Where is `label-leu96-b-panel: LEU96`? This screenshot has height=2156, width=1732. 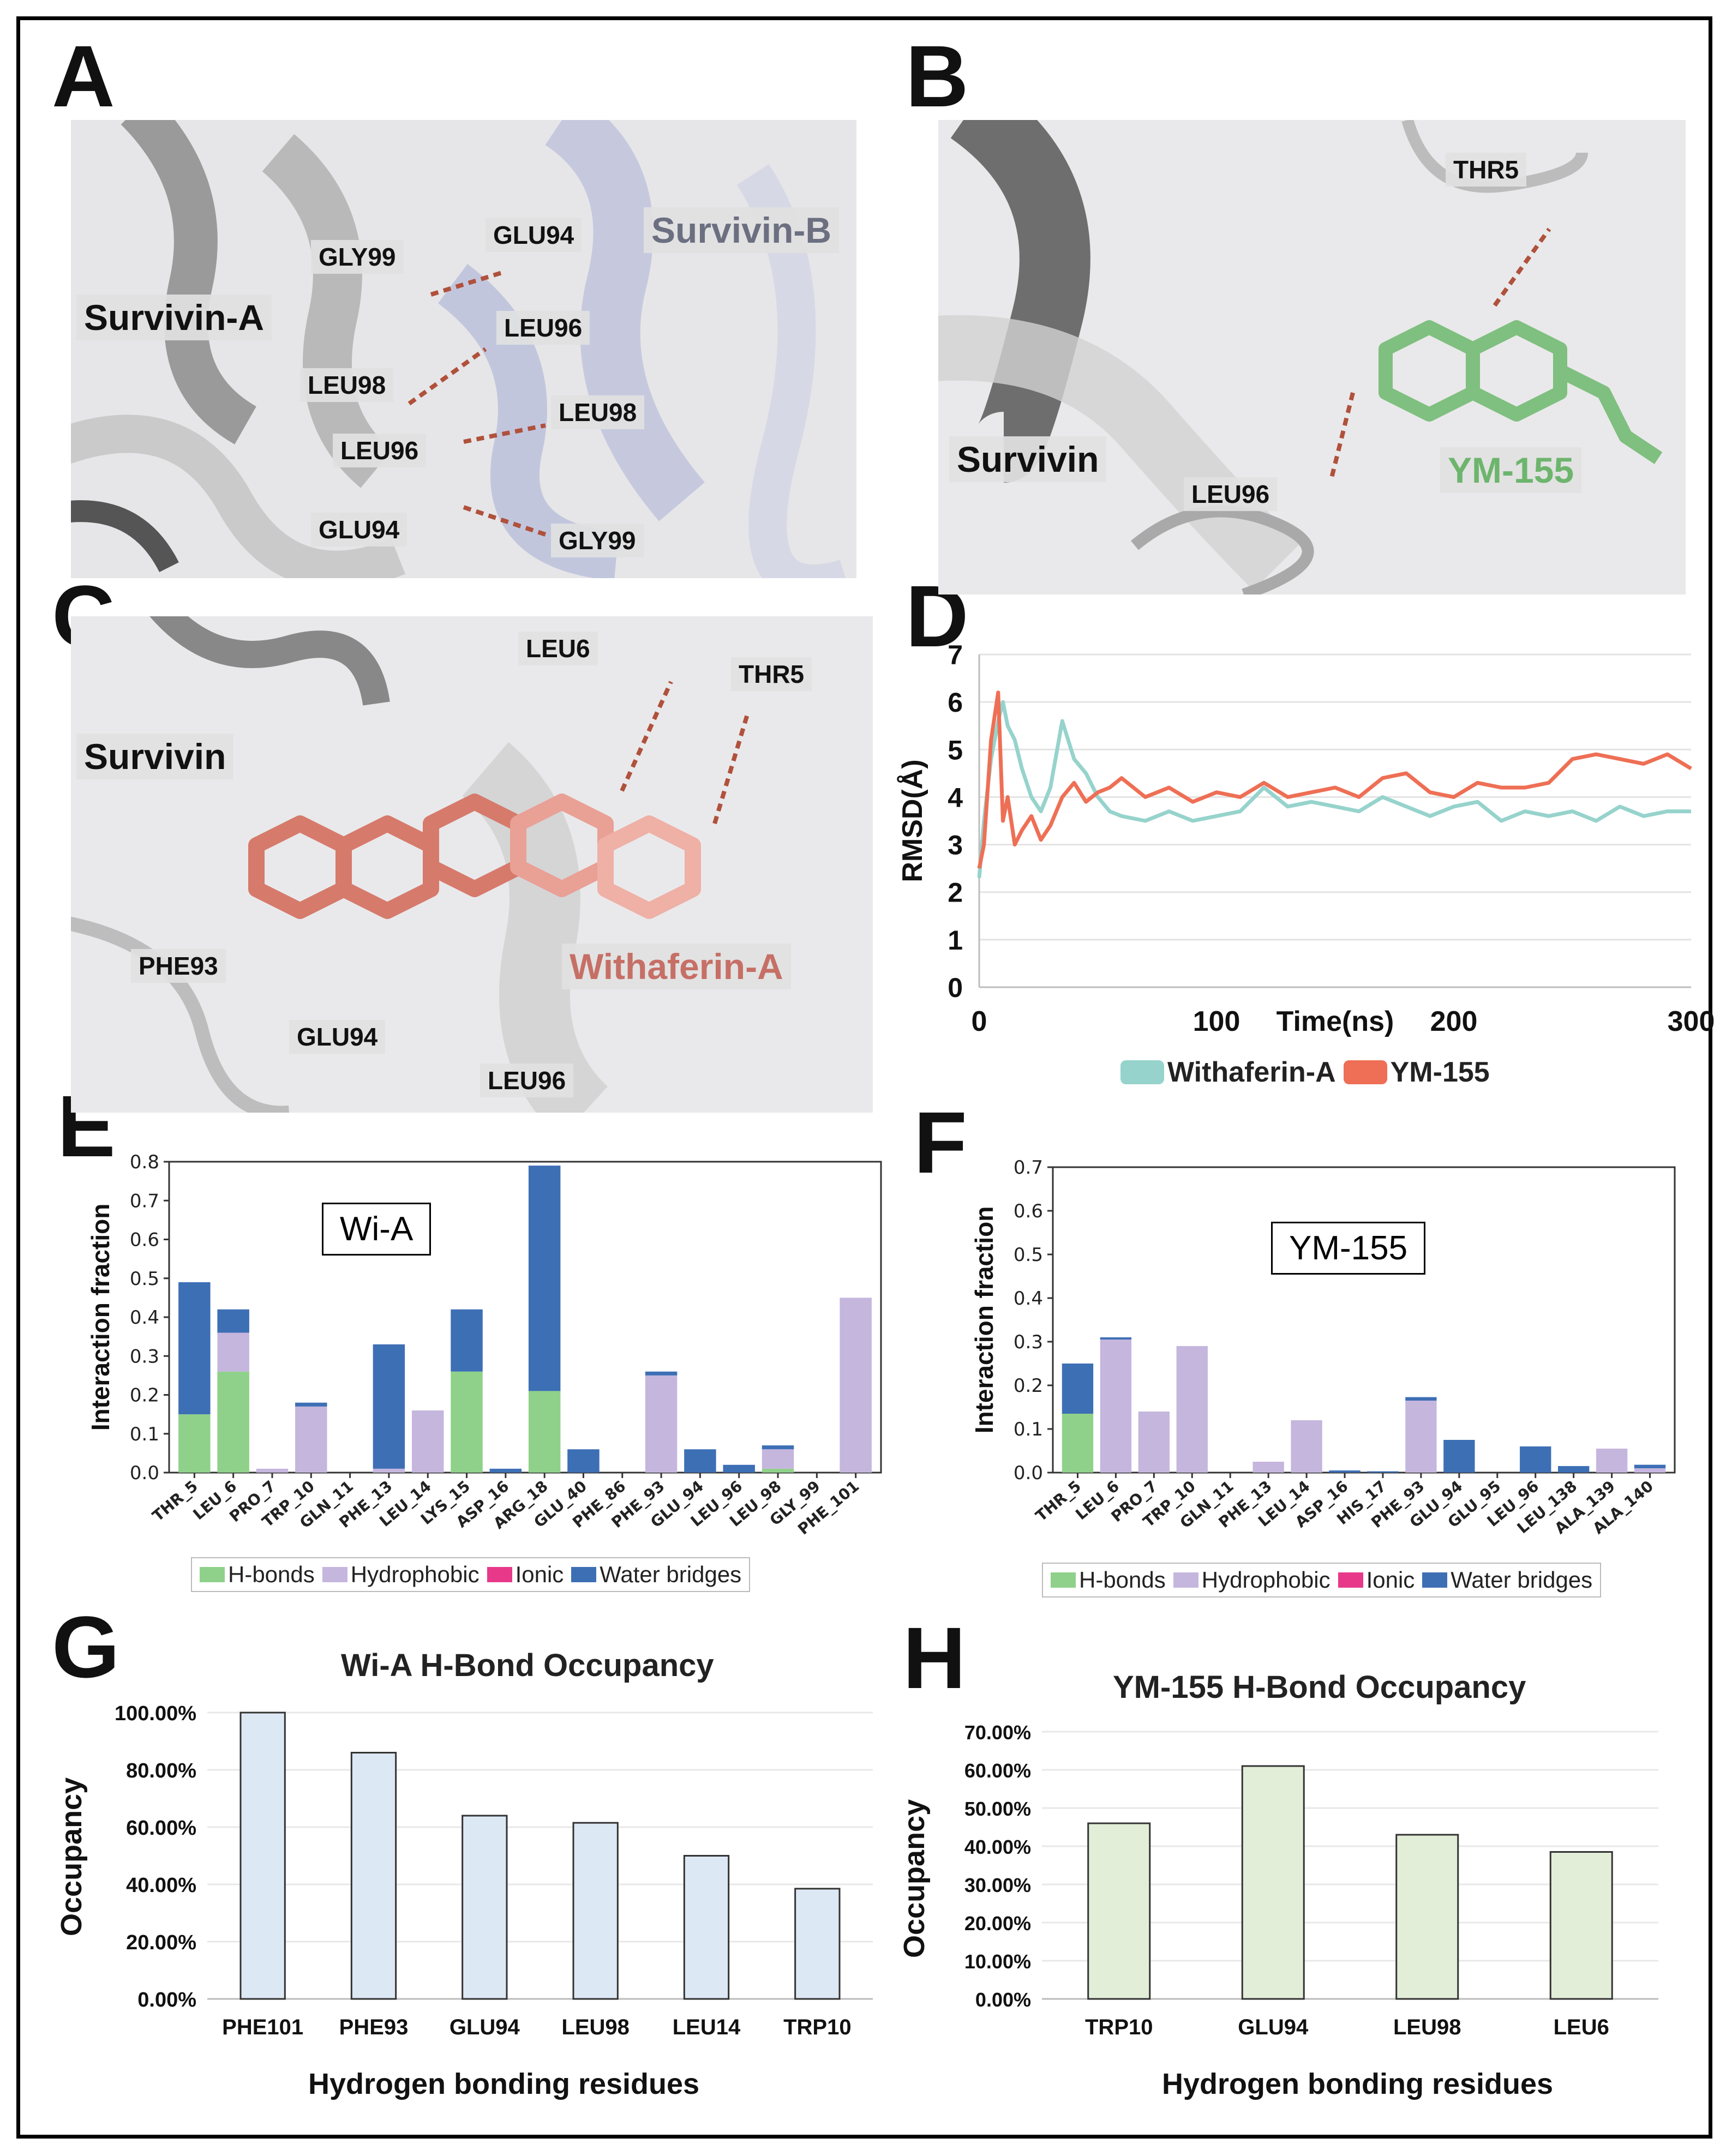
label-leu96-b-panel: LEU96 is located at coordinates (1231, 494).